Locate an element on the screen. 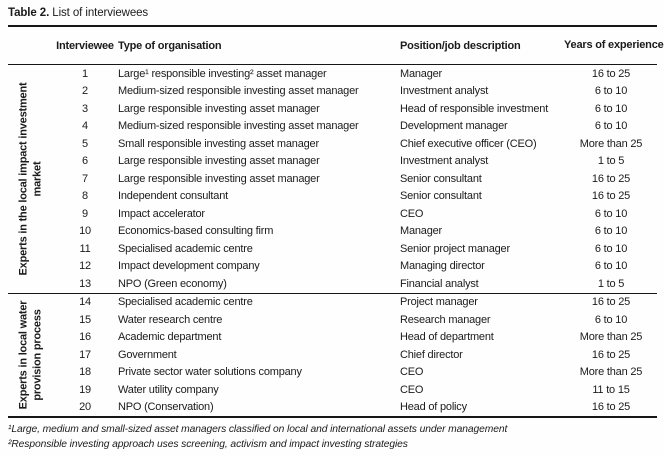 Image resolution: width=664 pixels, height=457 pixels. interviewee-number: 18 is located at coordinates (85, 372).